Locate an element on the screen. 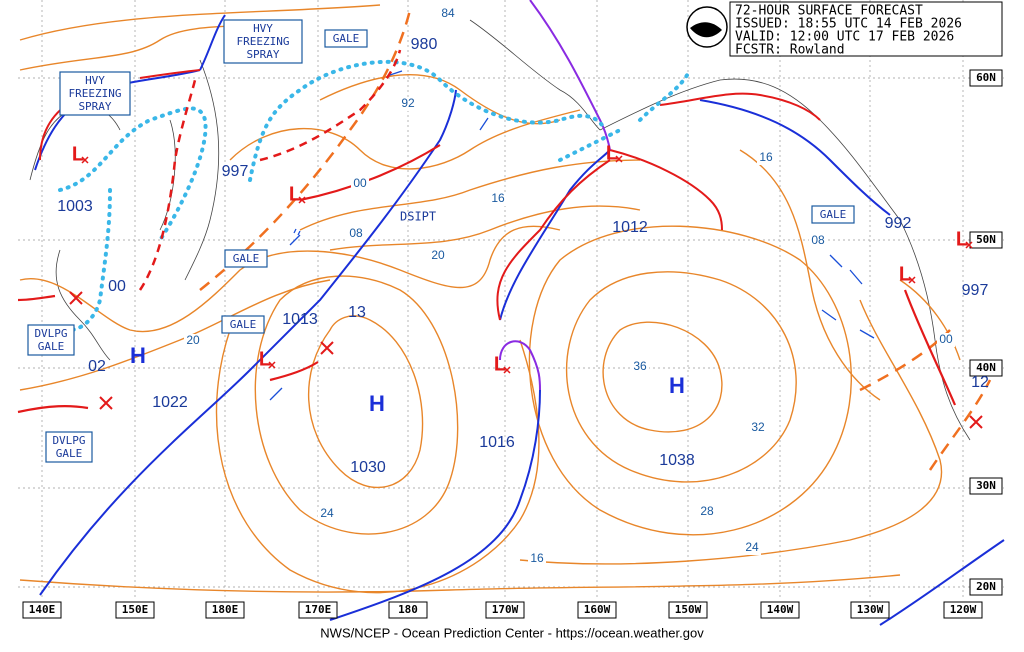 Image resolution: width=1024 pixels, height=652 pixels. longitude-label: 150E is located at coordinates (135, 609).